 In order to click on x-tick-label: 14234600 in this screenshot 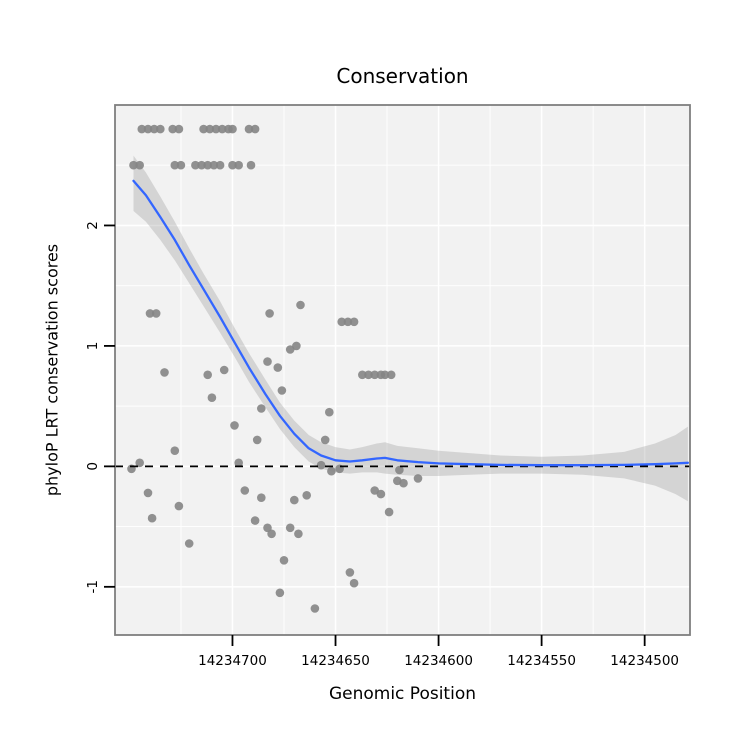, I will do `click(438, 661)`.